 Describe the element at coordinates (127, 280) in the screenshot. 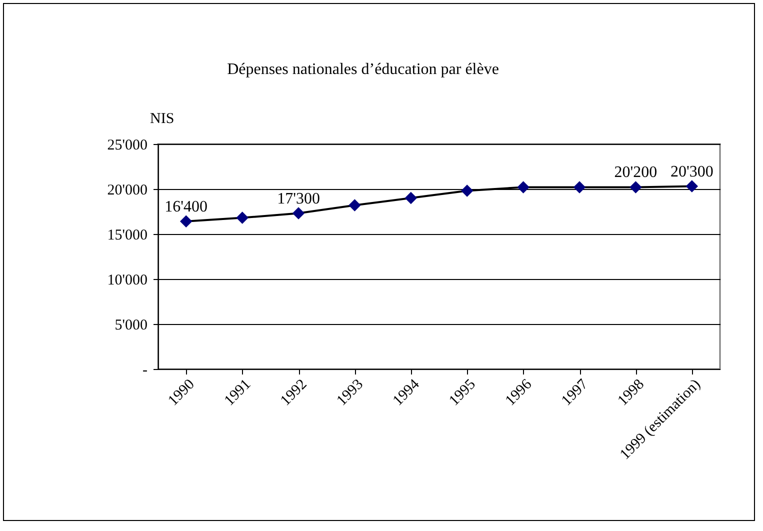

I see `y-tick-label: 10'000` at that location.